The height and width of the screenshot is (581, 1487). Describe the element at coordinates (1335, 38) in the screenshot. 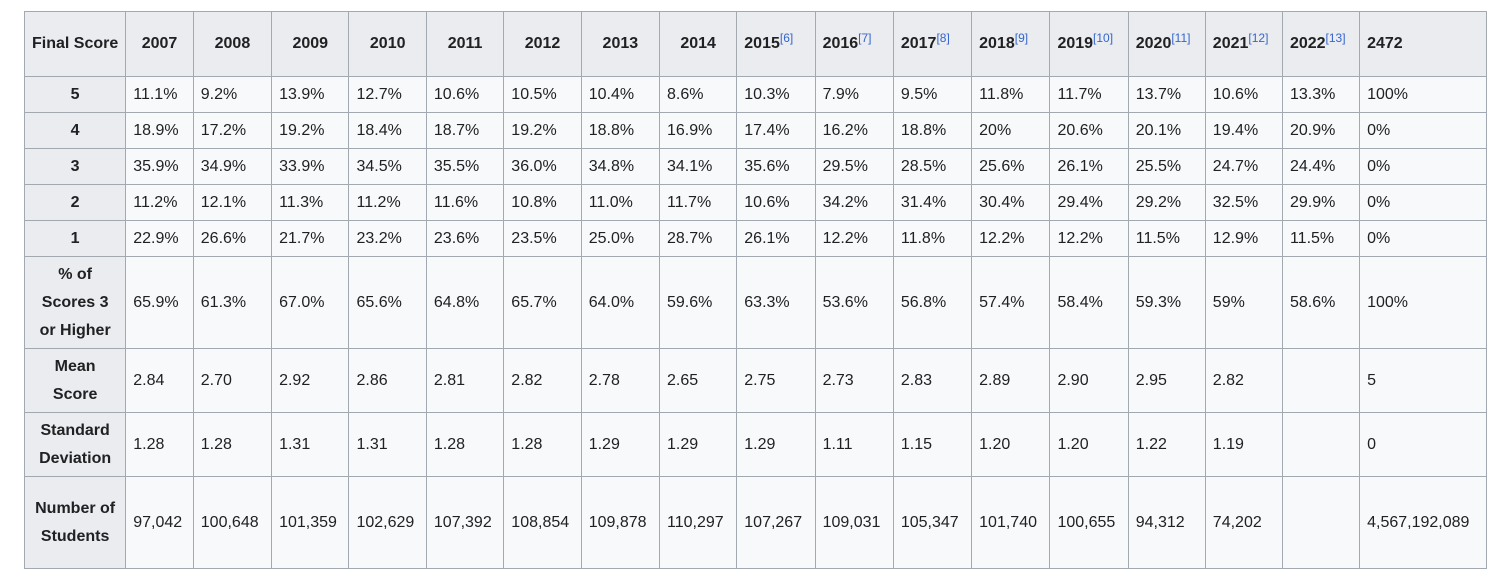

I see `reference-link: [13]` at that location.